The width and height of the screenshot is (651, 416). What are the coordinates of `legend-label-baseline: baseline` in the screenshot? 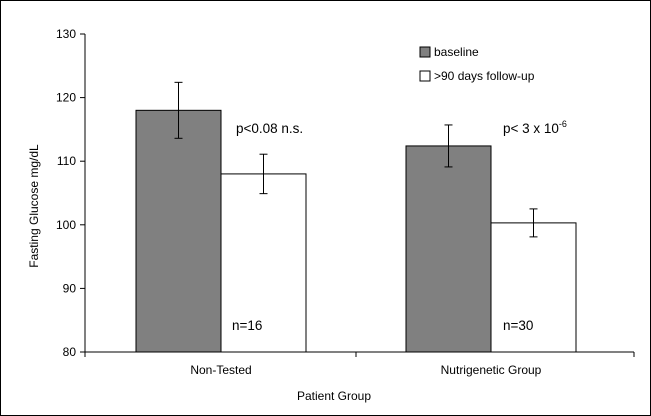 It's located at (456, 52).